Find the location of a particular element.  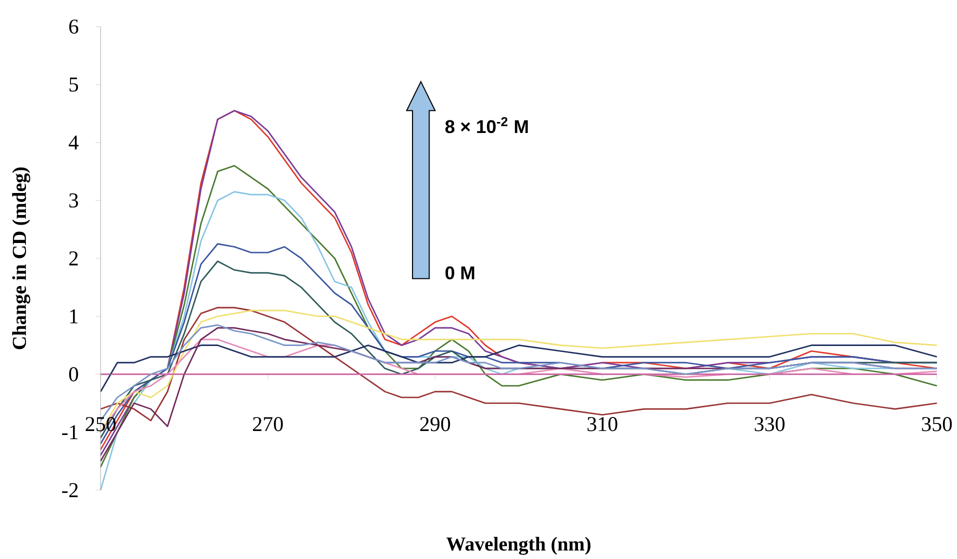

y-tick-label: 1 is located at coordinates (74, 316).